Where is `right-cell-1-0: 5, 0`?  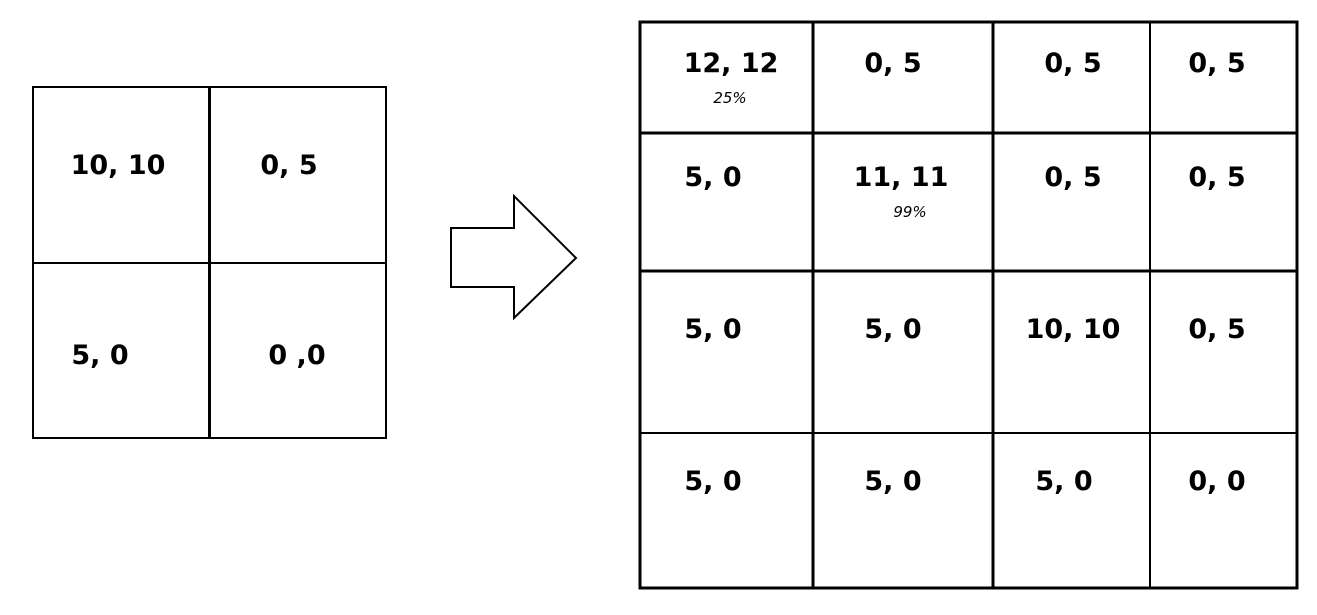 right-cell-1-0: 5, 0 is located at coordinates (712, 177).